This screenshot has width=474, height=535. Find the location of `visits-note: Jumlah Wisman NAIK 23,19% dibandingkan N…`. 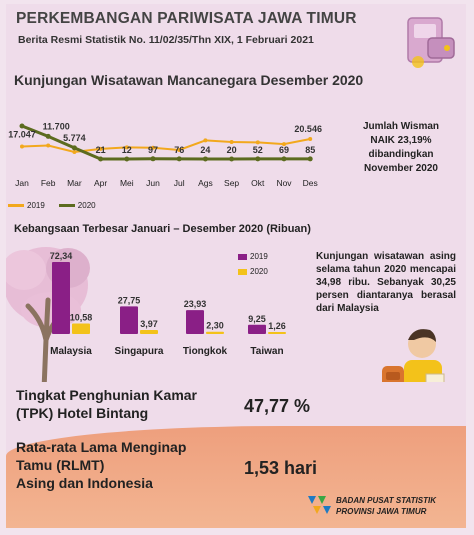

visits-note: Jumlah Wisman NAIK 23,19% dibandingkan N… is located at coordinates (401, 148).